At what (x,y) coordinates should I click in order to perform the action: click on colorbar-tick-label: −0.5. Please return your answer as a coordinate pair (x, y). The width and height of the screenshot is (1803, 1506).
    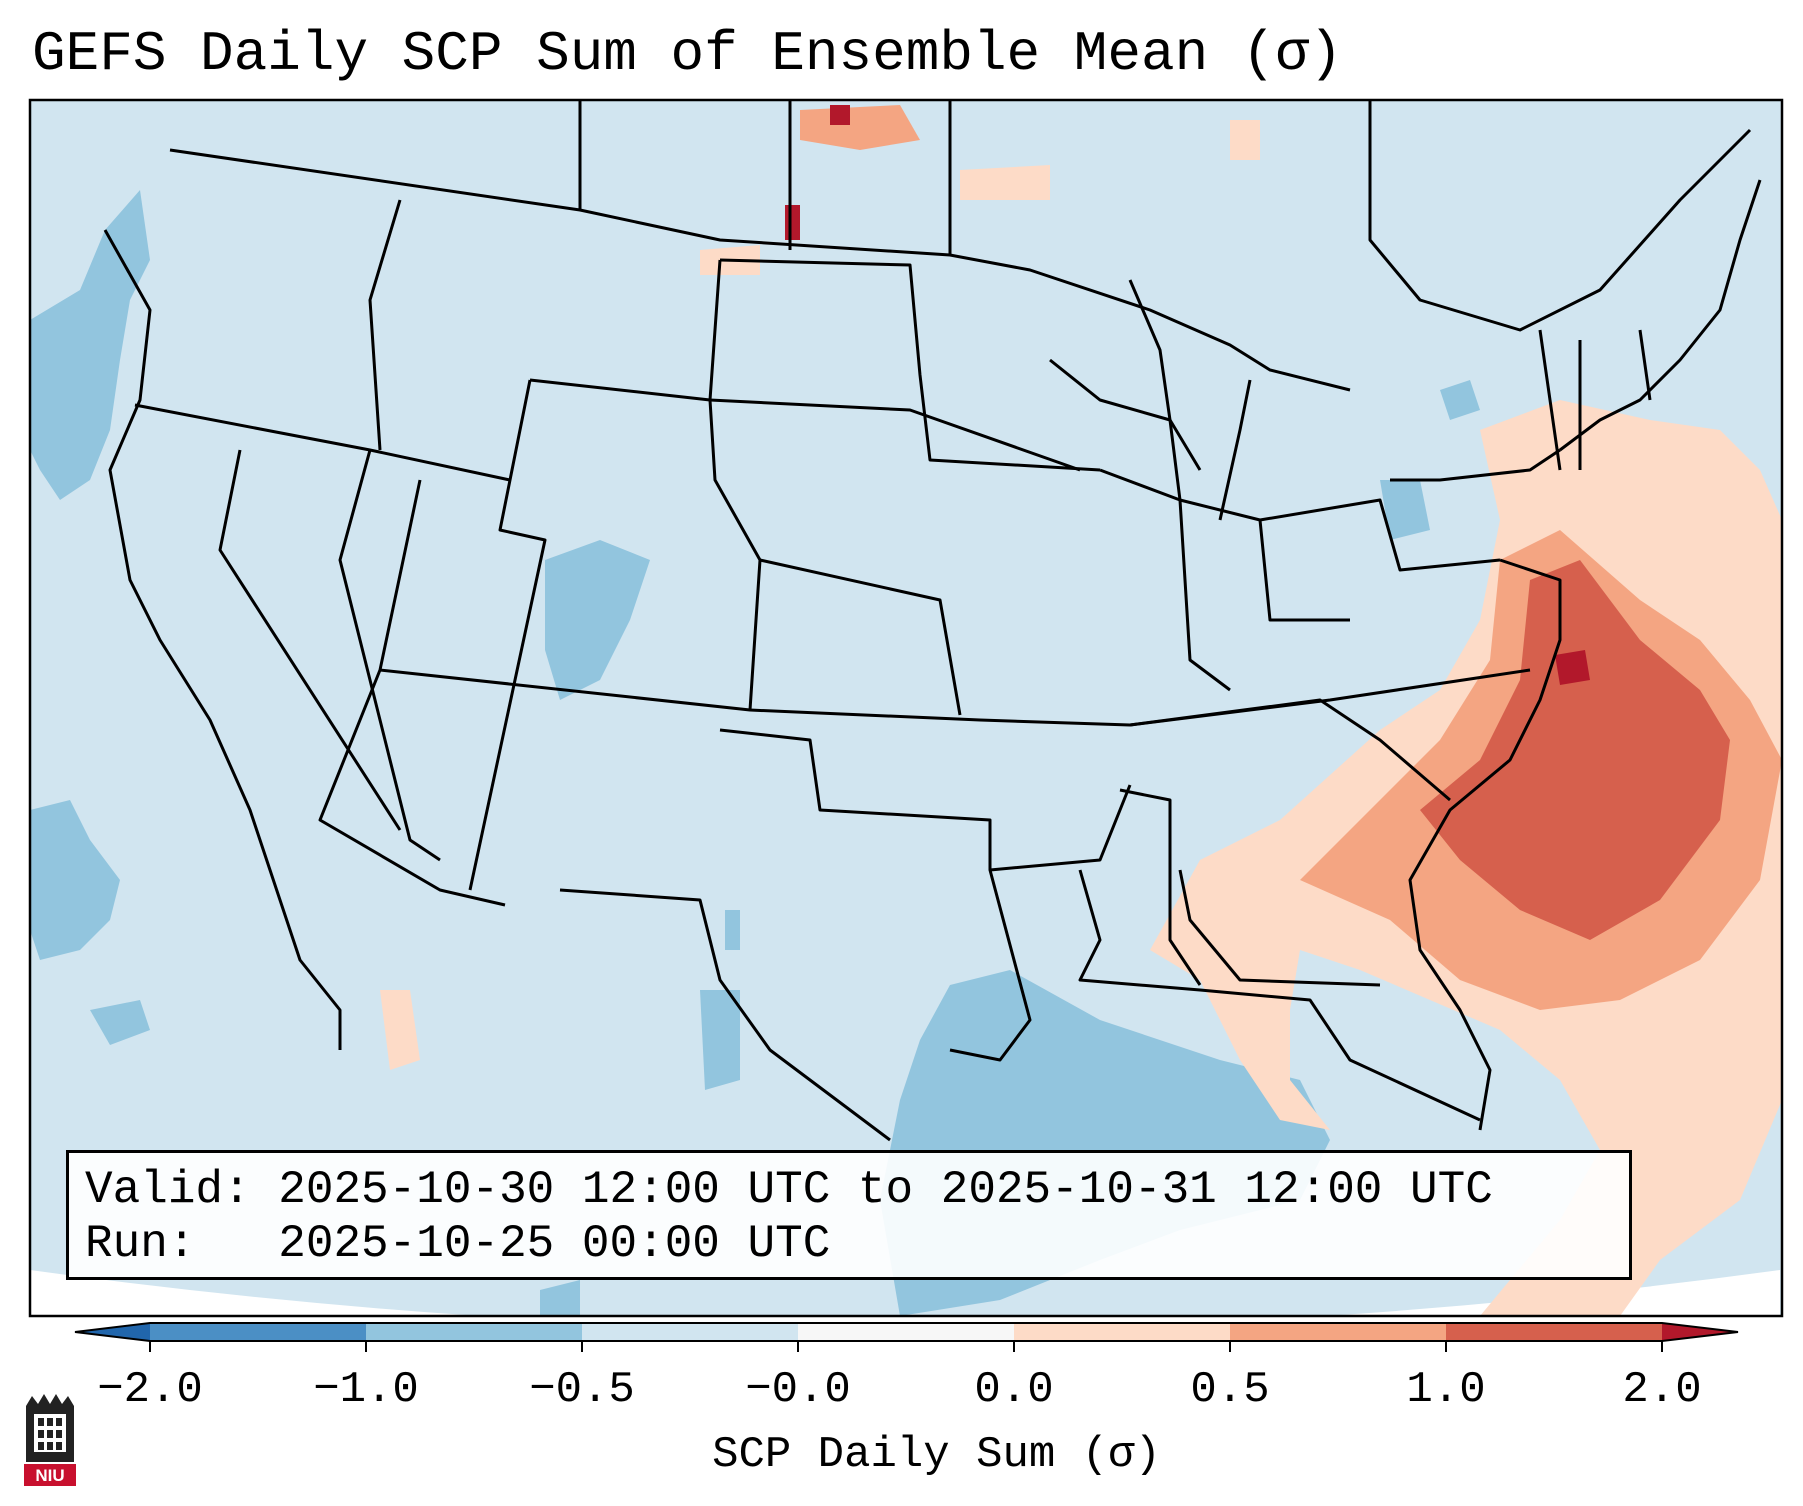
    Looking at the image, I should click on (582, 1390).